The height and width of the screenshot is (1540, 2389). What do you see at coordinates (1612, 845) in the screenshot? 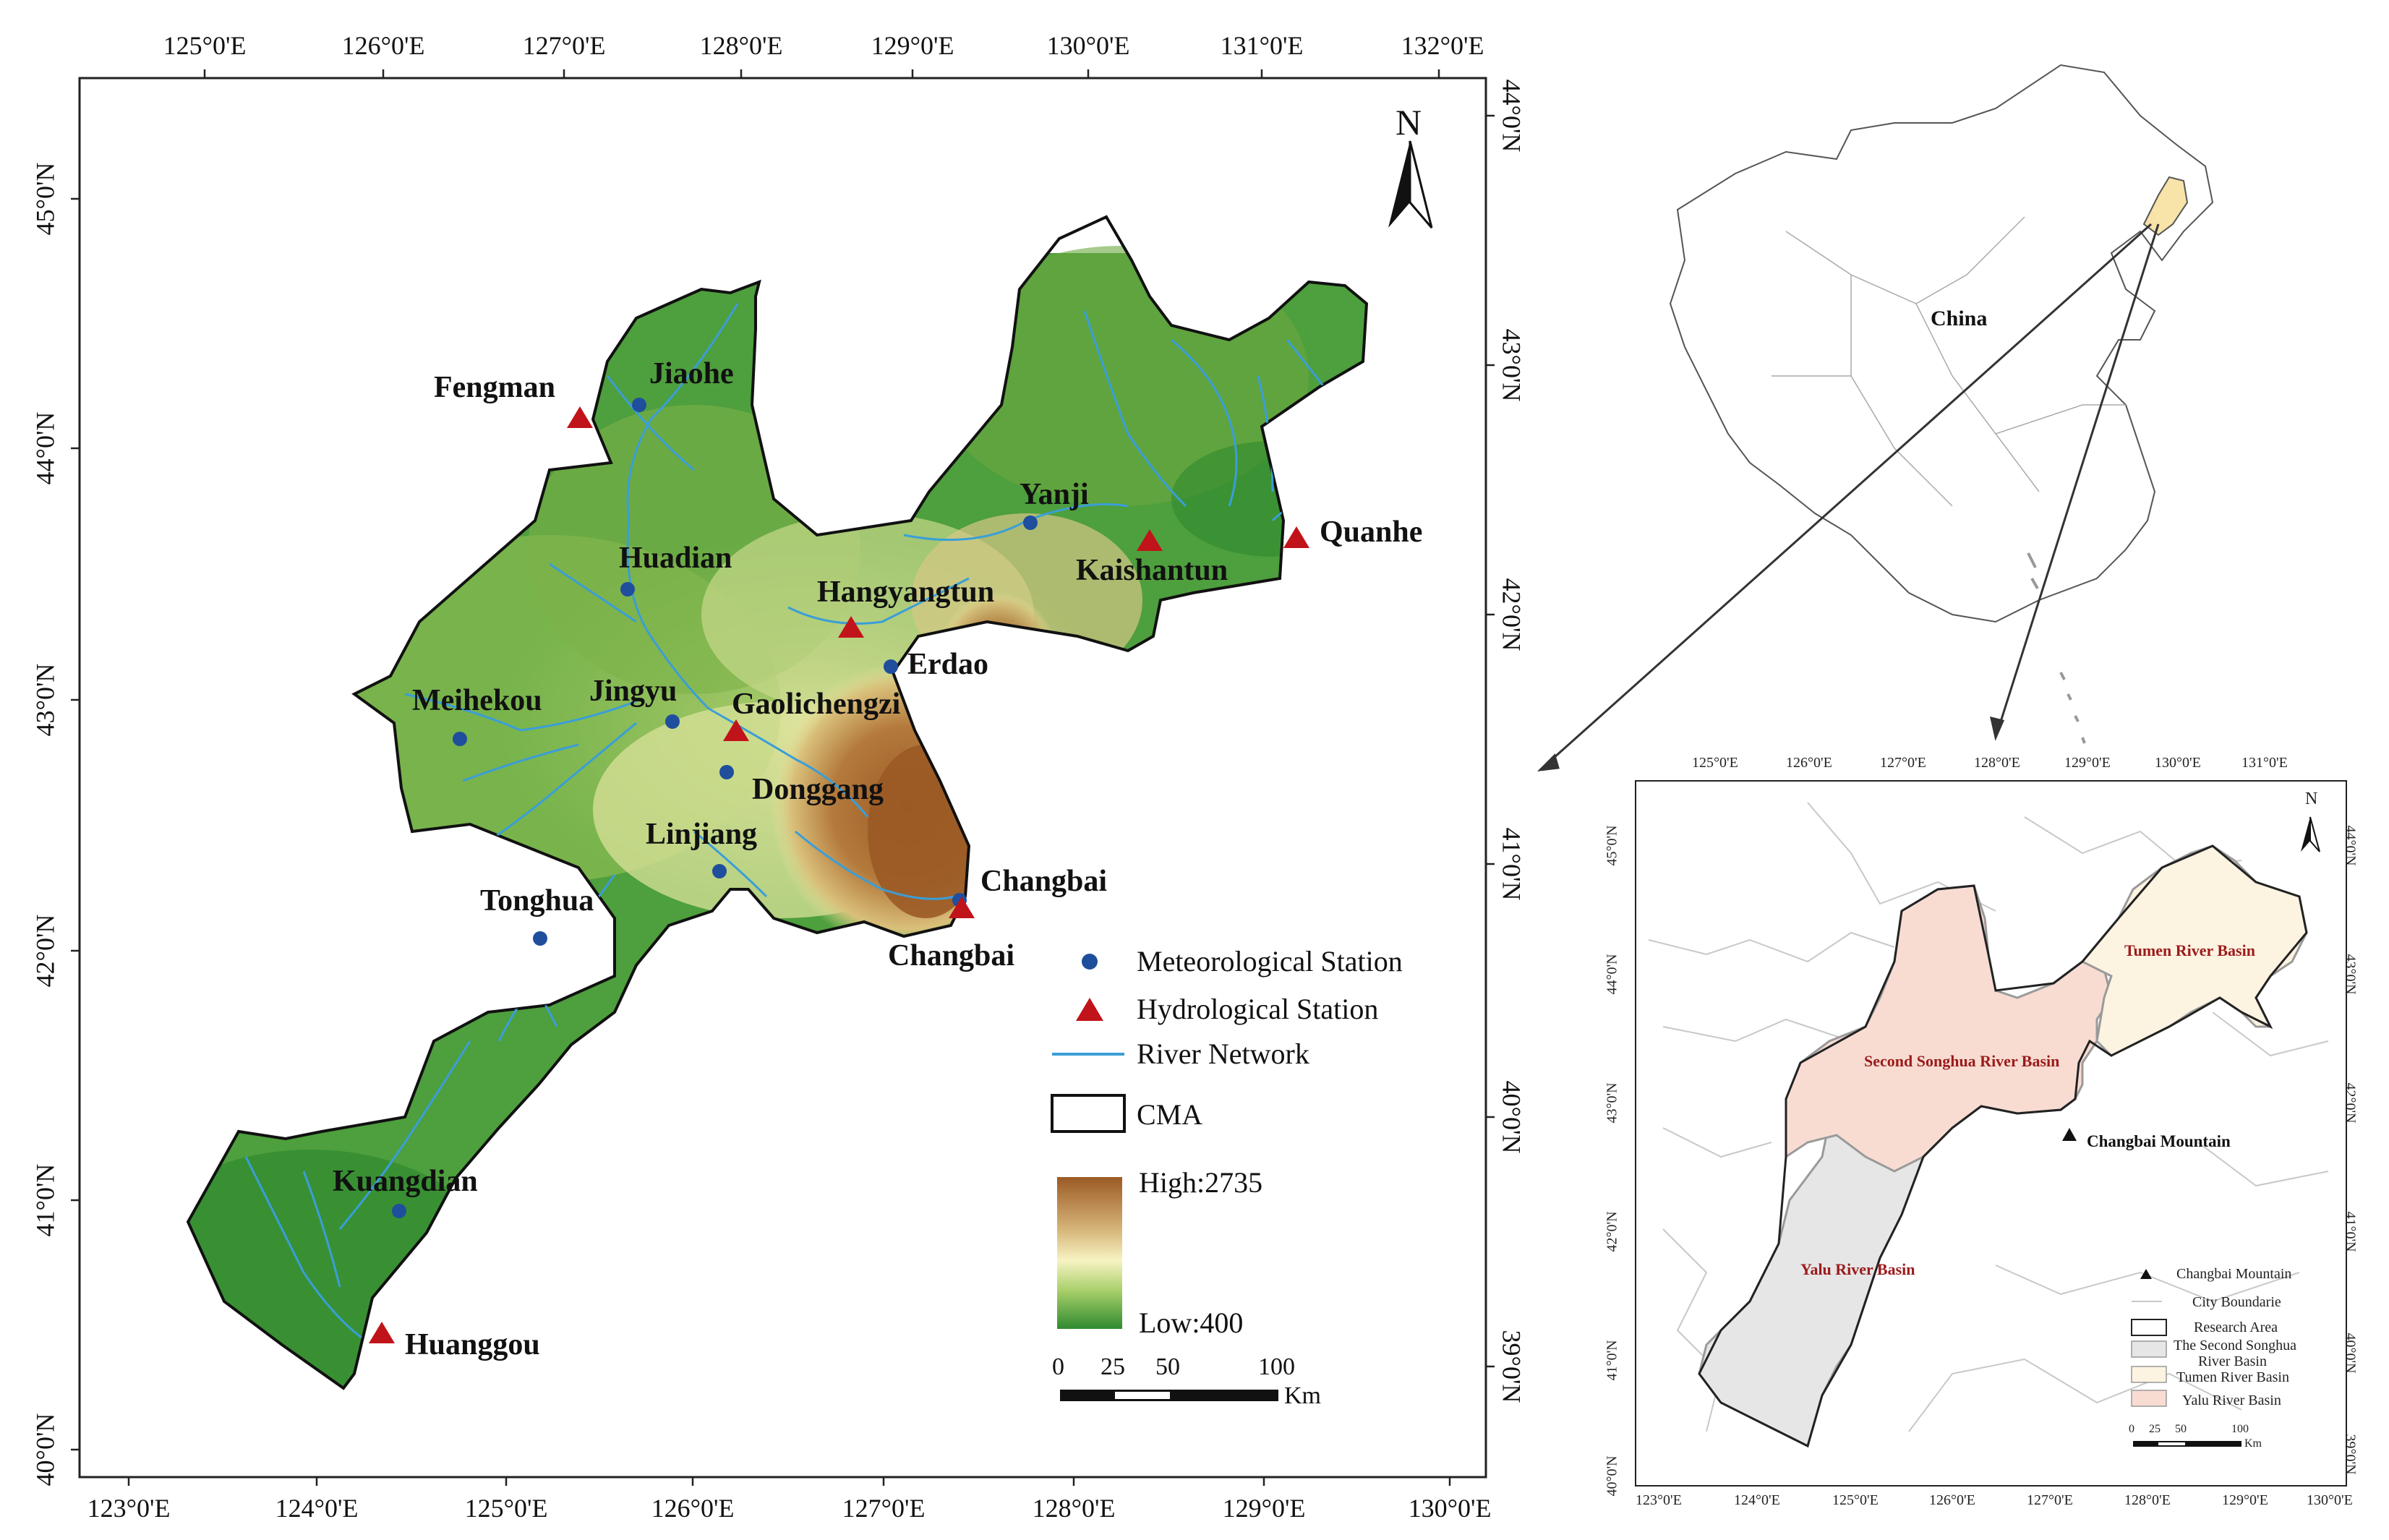
I see `inset-left-tick: 45°0'N` at bounding box center [1612, 845].